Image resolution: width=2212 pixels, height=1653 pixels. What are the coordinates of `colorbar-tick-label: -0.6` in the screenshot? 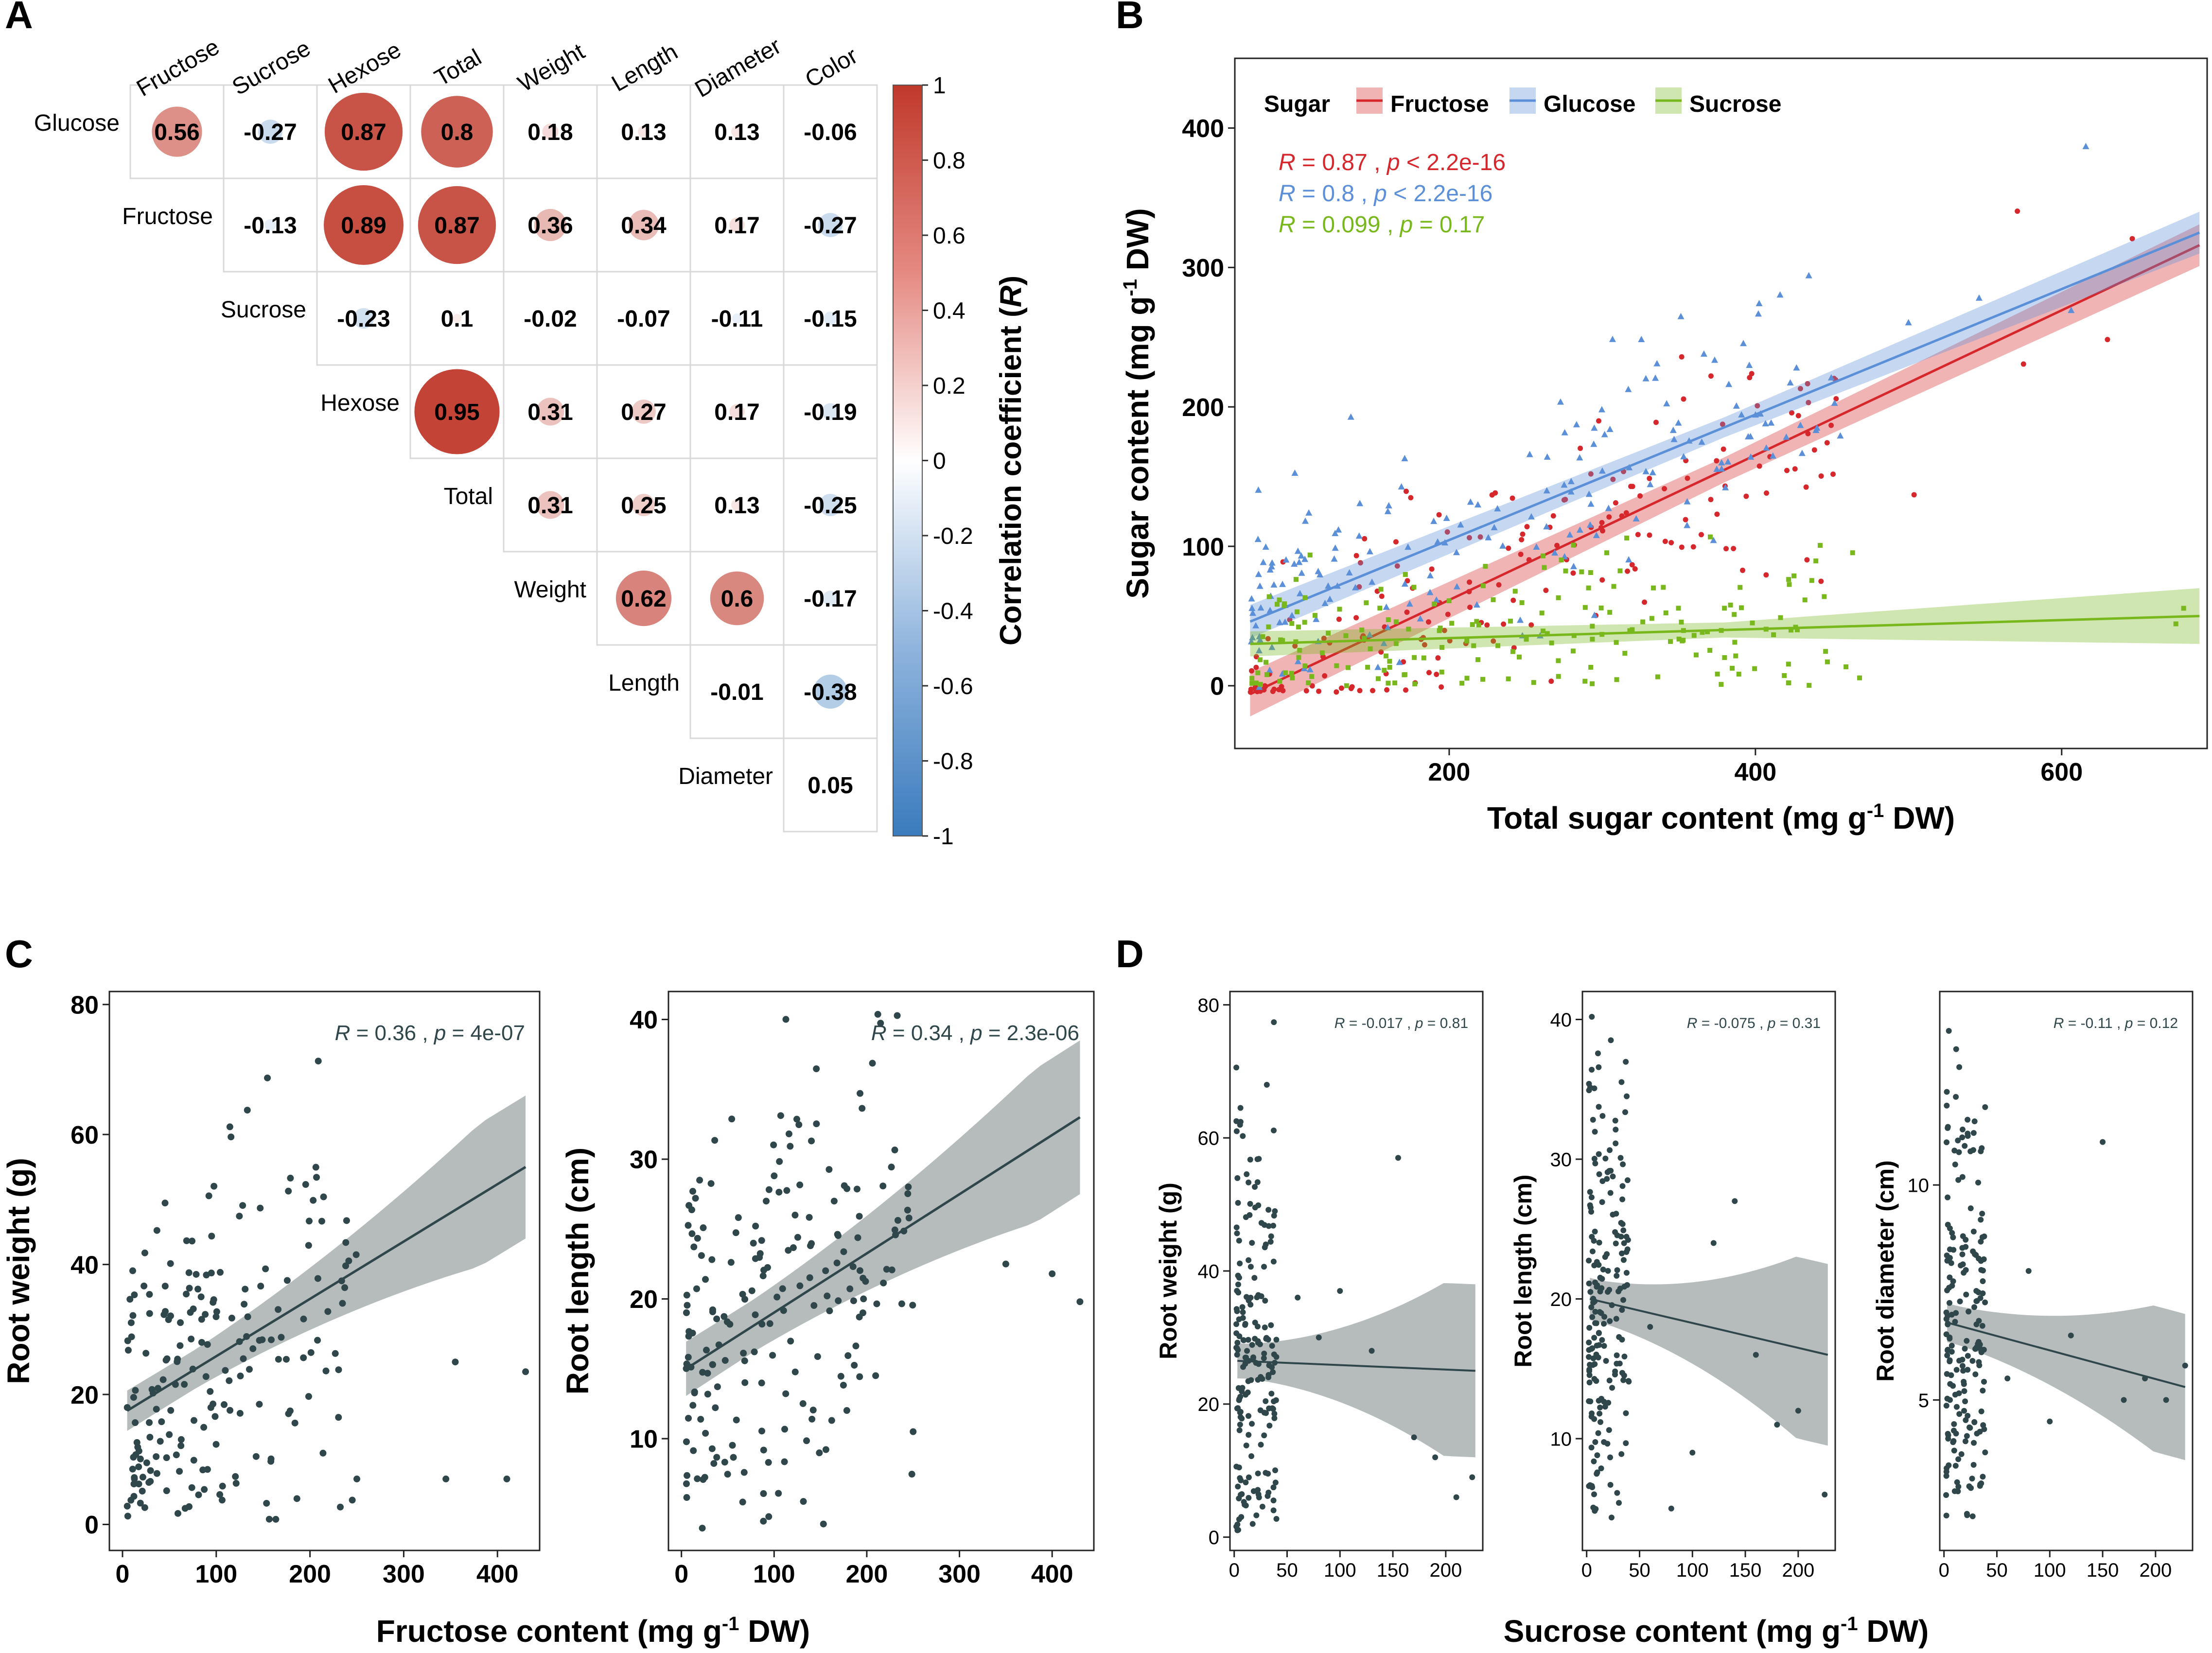 It's located at (953, 686).